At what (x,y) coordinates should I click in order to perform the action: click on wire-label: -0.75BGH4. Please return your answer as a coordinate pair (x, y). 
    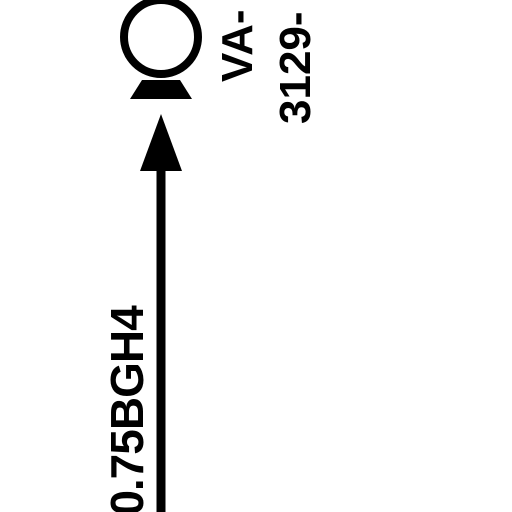
    Looking at the image, I should click on (127, 409).